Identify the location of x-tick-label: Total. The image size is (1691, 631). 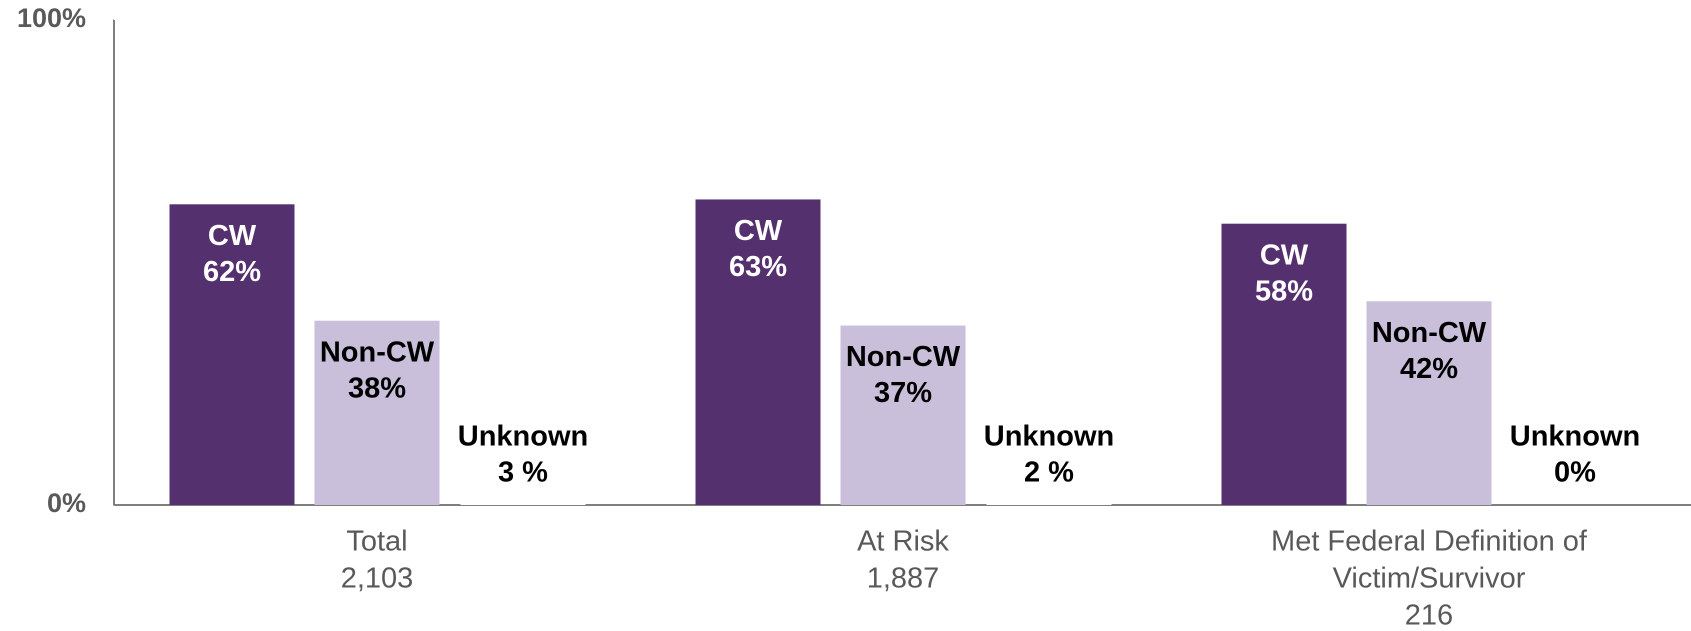
(376, 542).